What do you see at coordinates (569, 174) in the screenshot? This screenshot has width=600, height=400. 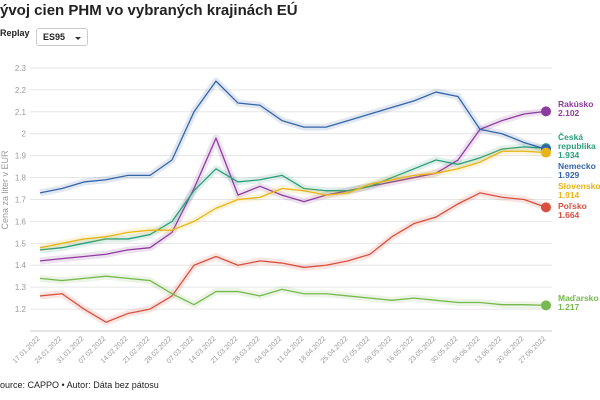 I see `end-value: 1.929` at bounding box center [569, 174].